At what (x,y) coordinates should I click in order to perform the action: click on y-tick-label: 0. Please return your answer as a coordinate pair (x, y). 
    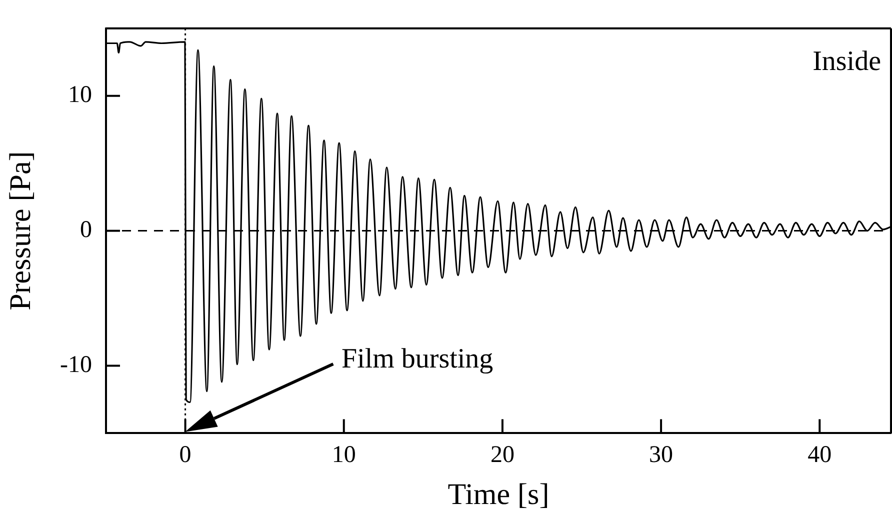
    Looking at the image, I should click on (86, 230).